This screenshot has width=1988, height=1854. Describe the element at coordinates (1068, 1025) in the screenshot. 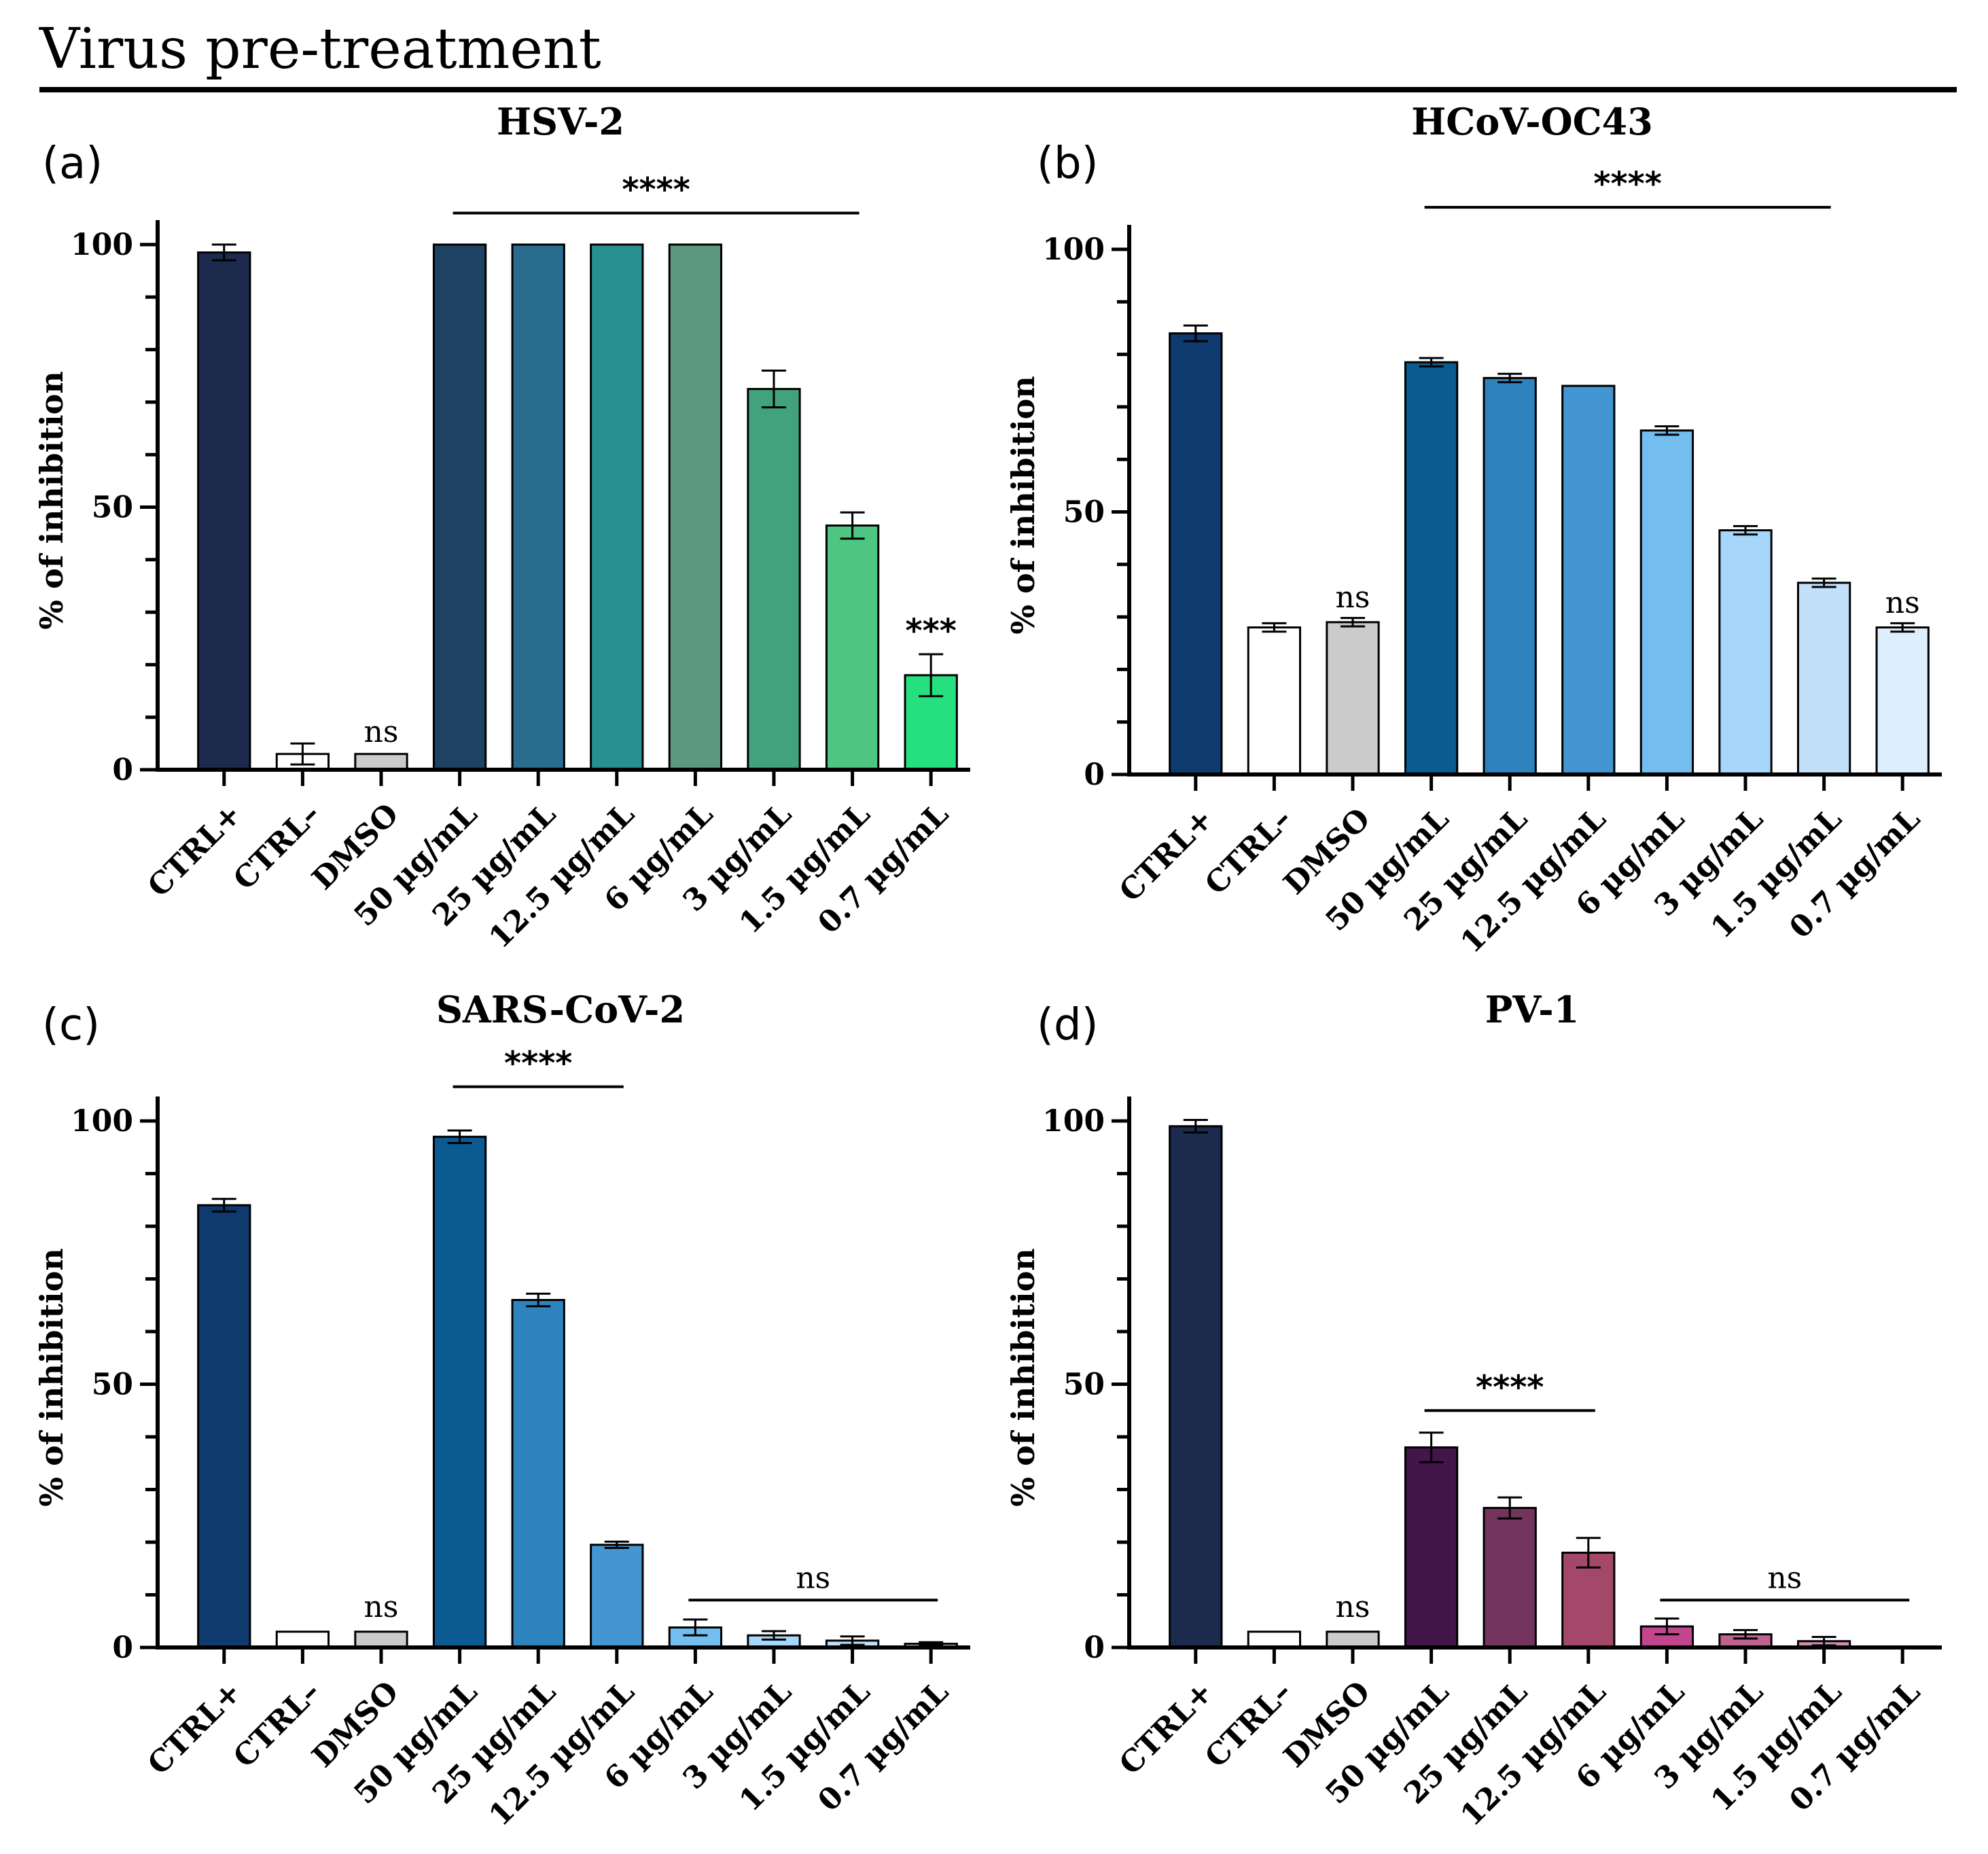

I see `panel-letter: (d)` at that location.